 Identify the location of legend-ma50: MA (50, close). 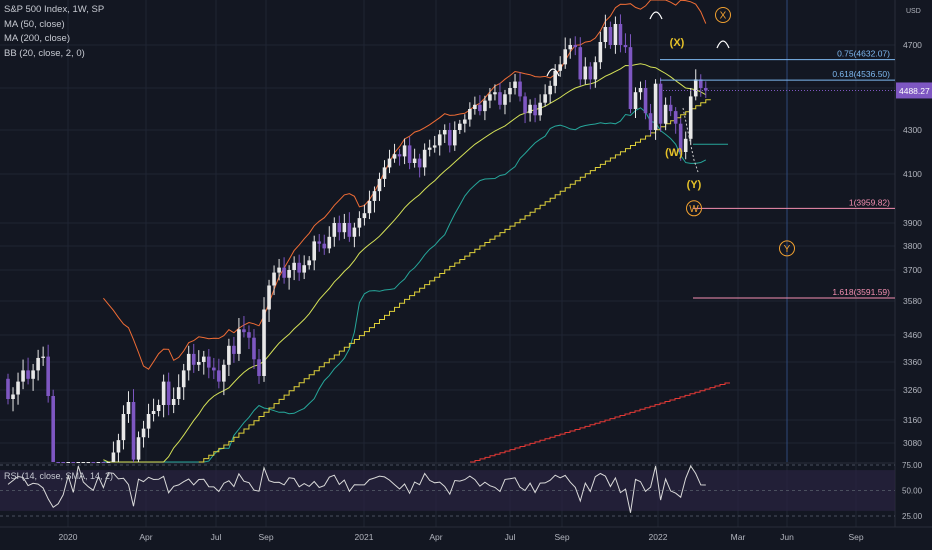
(34, 24).